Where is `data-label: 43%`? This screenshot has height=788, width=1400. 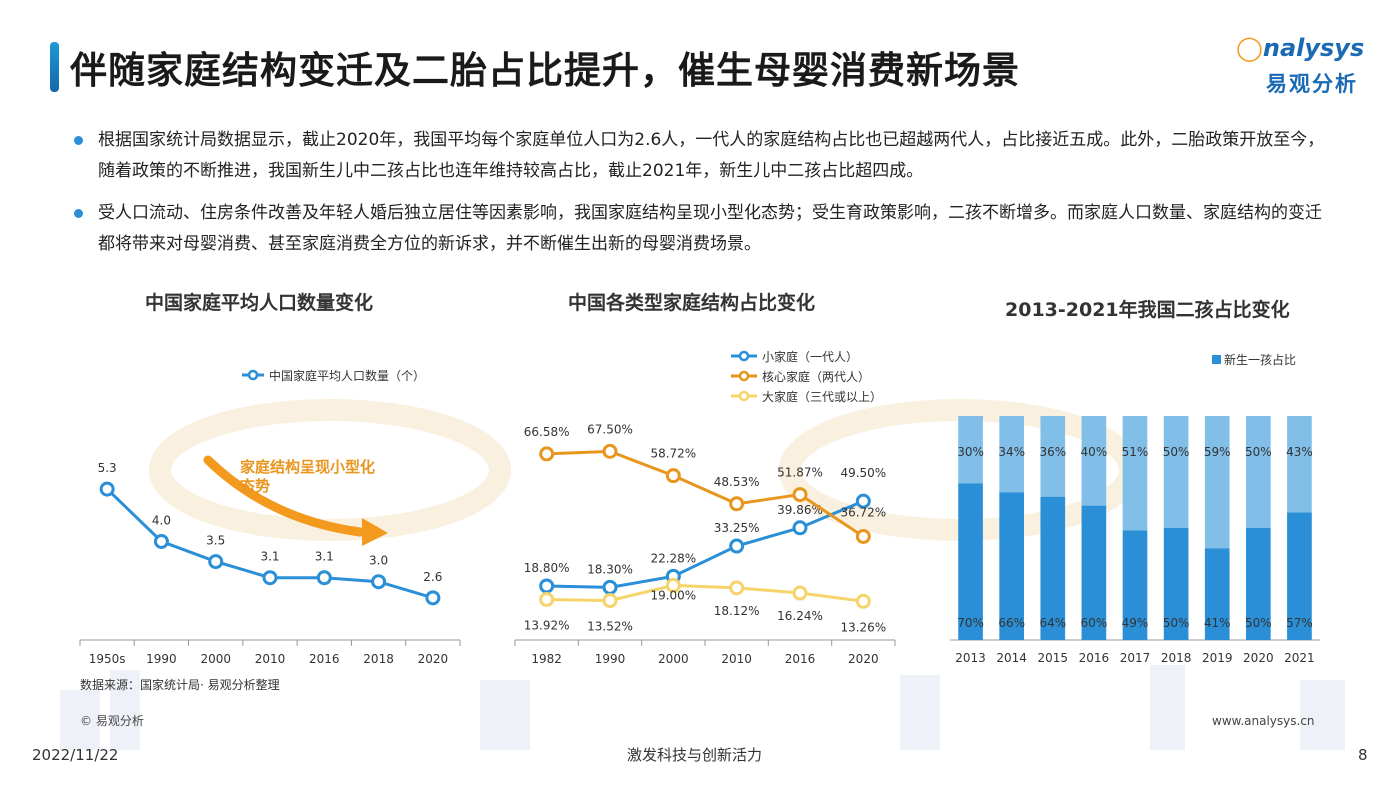 data-label: 43% is located at coordinates (1299, 452).